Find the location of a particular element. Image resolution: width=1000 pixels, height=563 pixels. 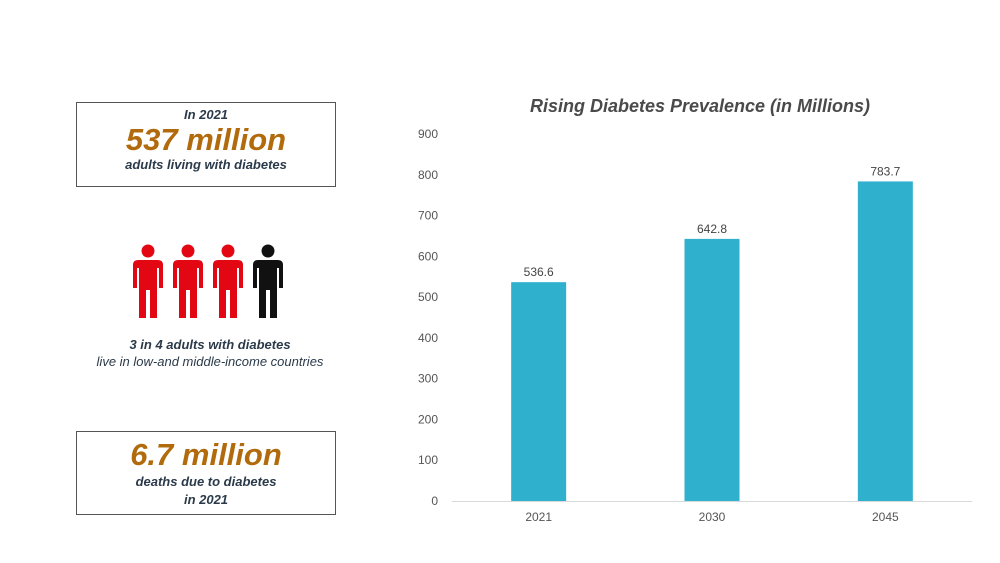

y-tick-label: 900 is located at coordinates (428, 134).